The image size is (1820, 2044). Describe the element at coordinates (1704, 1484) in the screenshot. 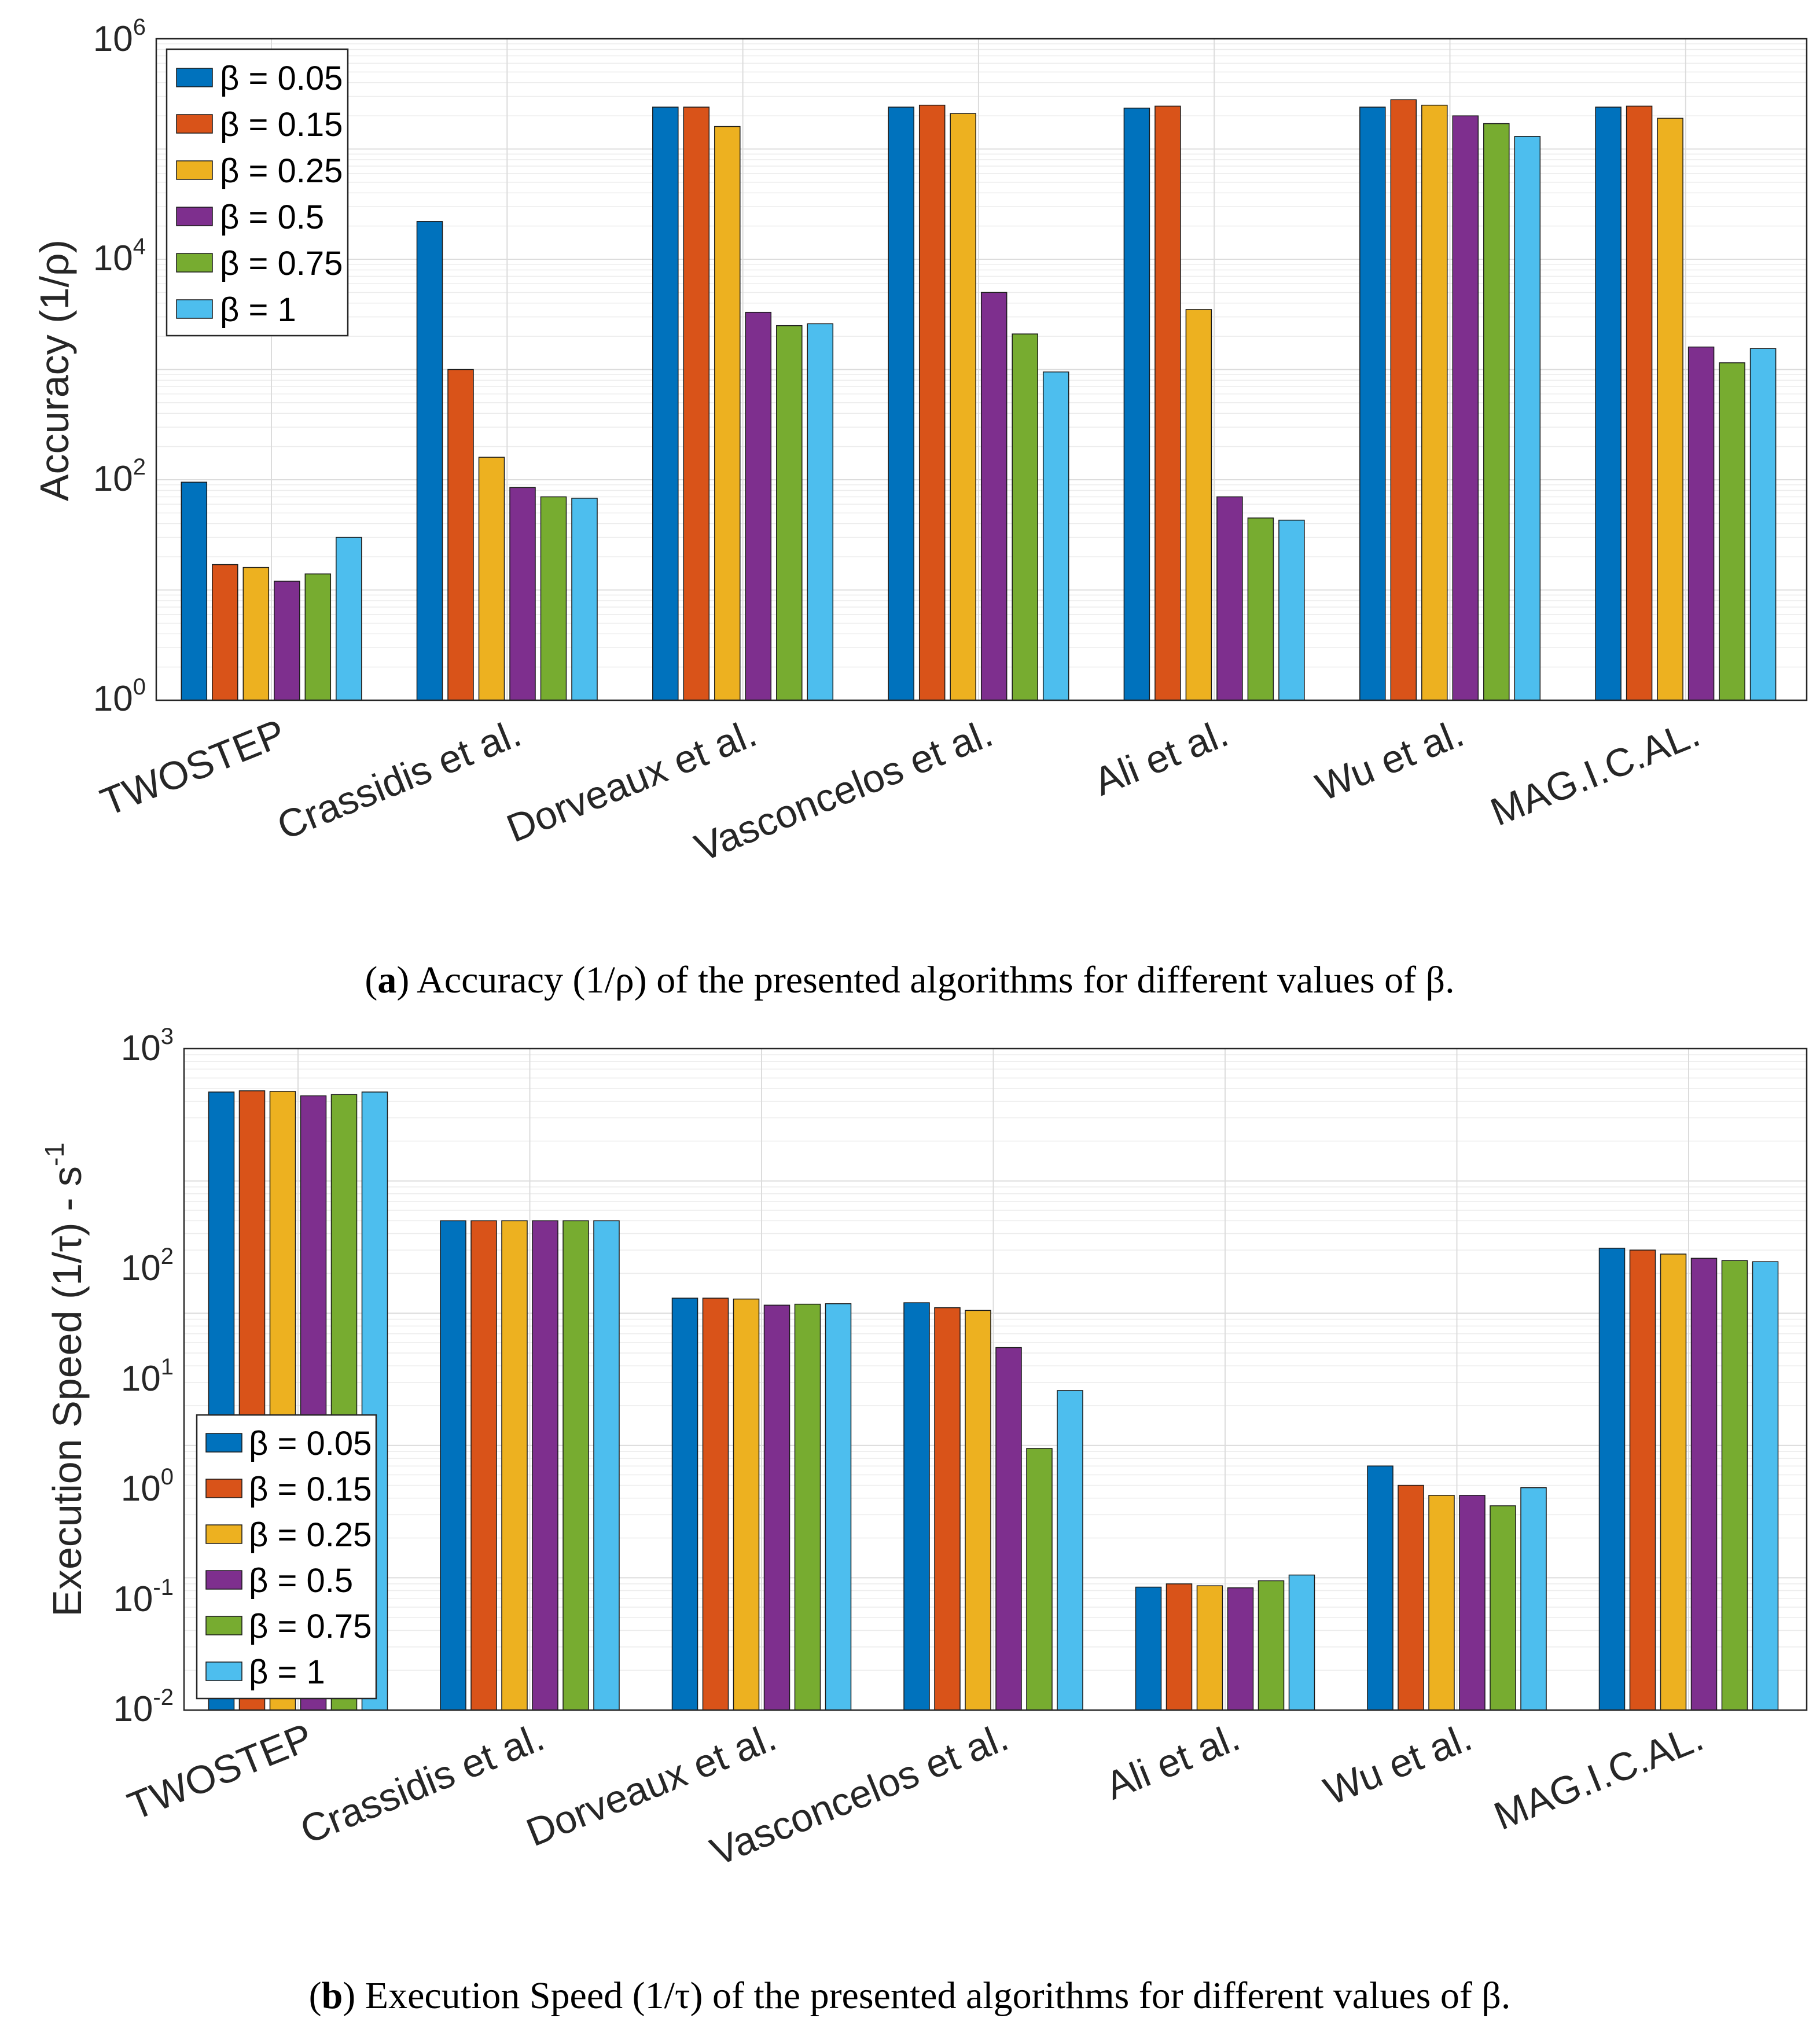

I see `bar-0.5-6` at that location.